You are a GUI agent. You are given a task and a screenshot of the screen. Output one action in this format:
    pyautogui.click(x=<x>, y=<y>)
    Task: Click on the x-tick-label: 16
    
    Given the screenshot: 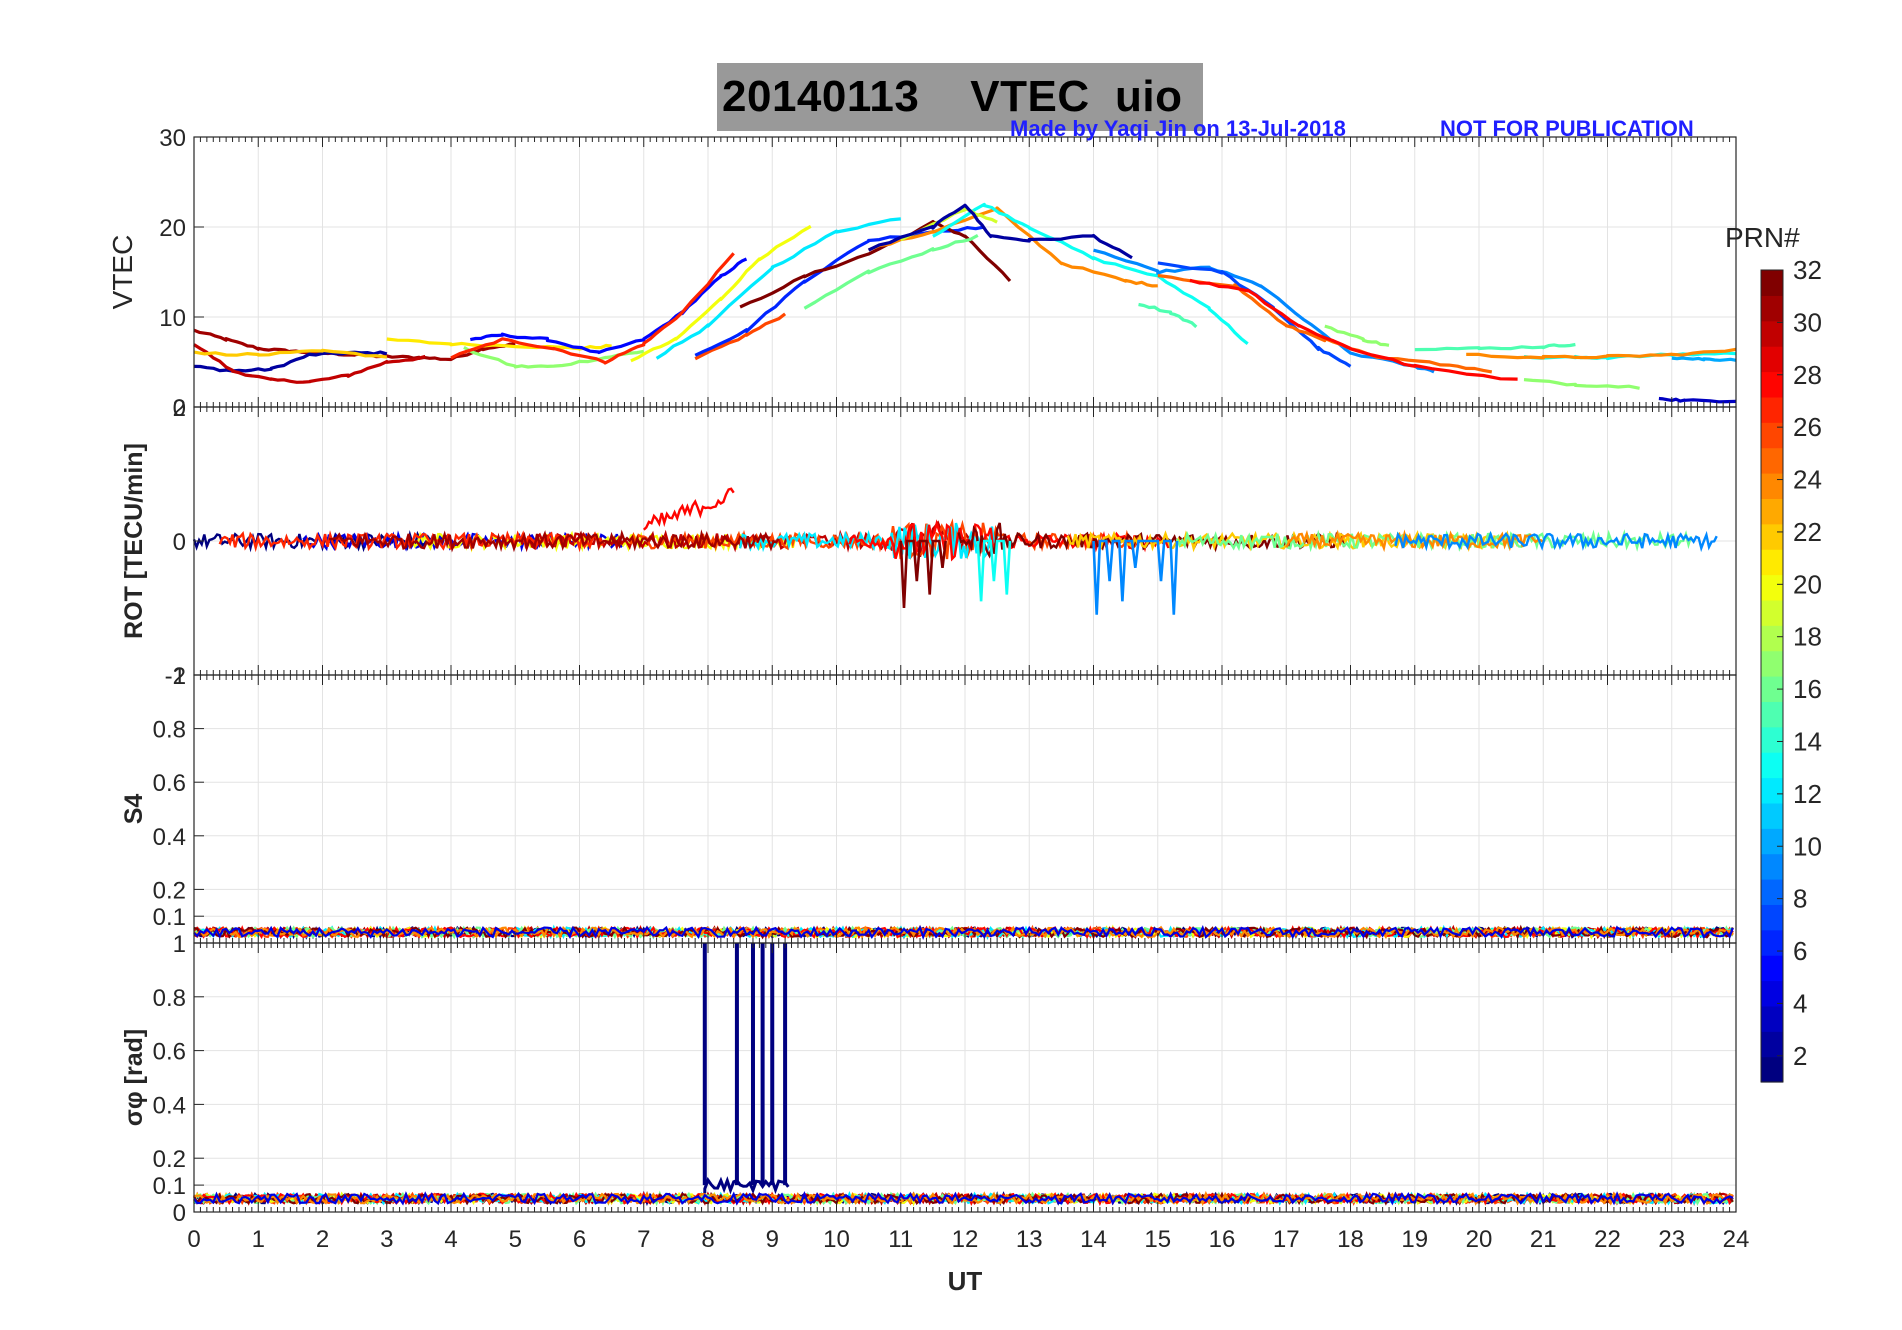 What is the action you would take?
    pyautogui.click(x=1222, y=1239)
    